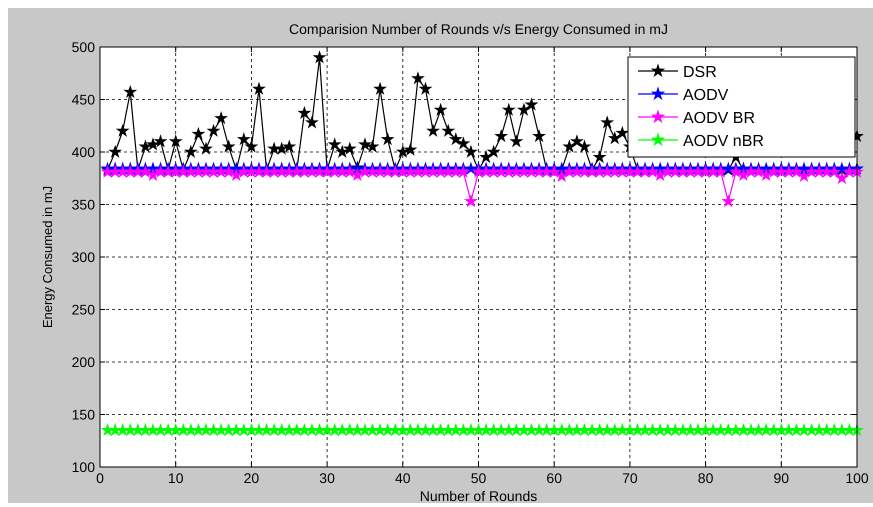 The image size is (873, 507). Describe the element at coordinates (723, 141) in the screenshot. I see `legend-label: AODV nBR` at that location.